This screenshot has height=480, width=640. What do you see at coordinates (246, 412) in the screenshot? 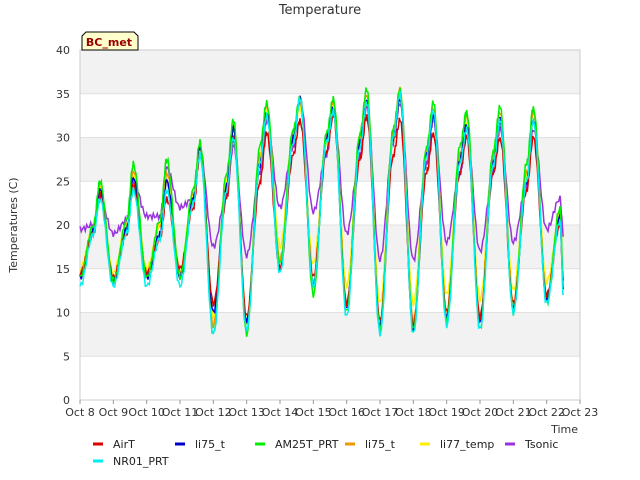
I see `x-tick-label: Oct 13` at bounding box center [246, 412].